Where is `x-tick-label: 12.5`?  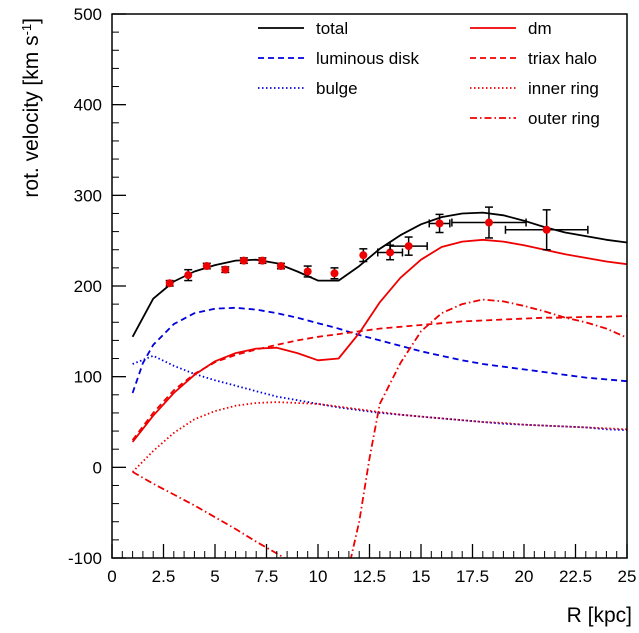
x-tick-label: 12.5 is located at coordinates (369, 576).